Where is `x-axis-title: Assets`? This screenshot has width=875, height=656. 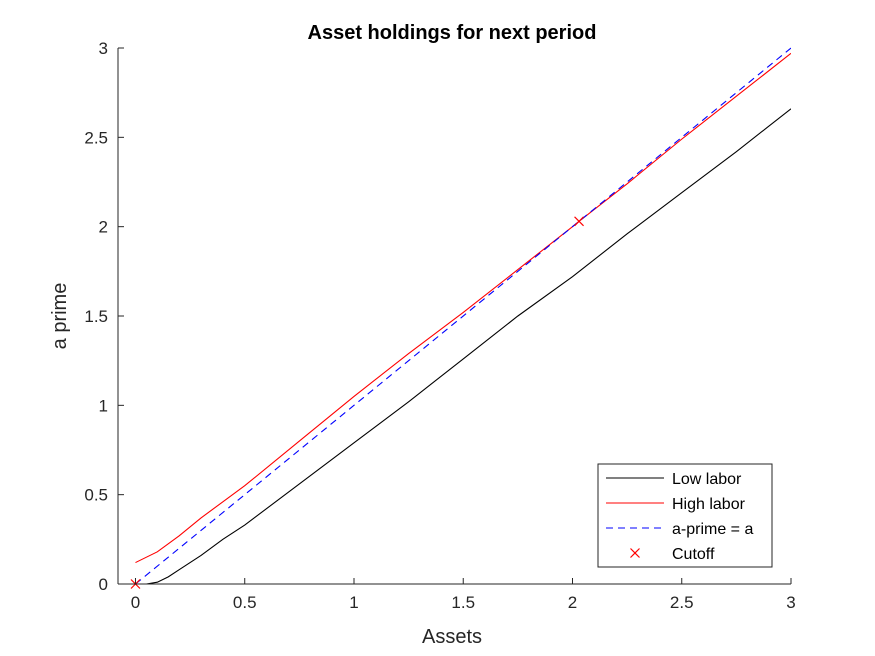
x-axis-title: Assets is located at coordinates (452, 637).